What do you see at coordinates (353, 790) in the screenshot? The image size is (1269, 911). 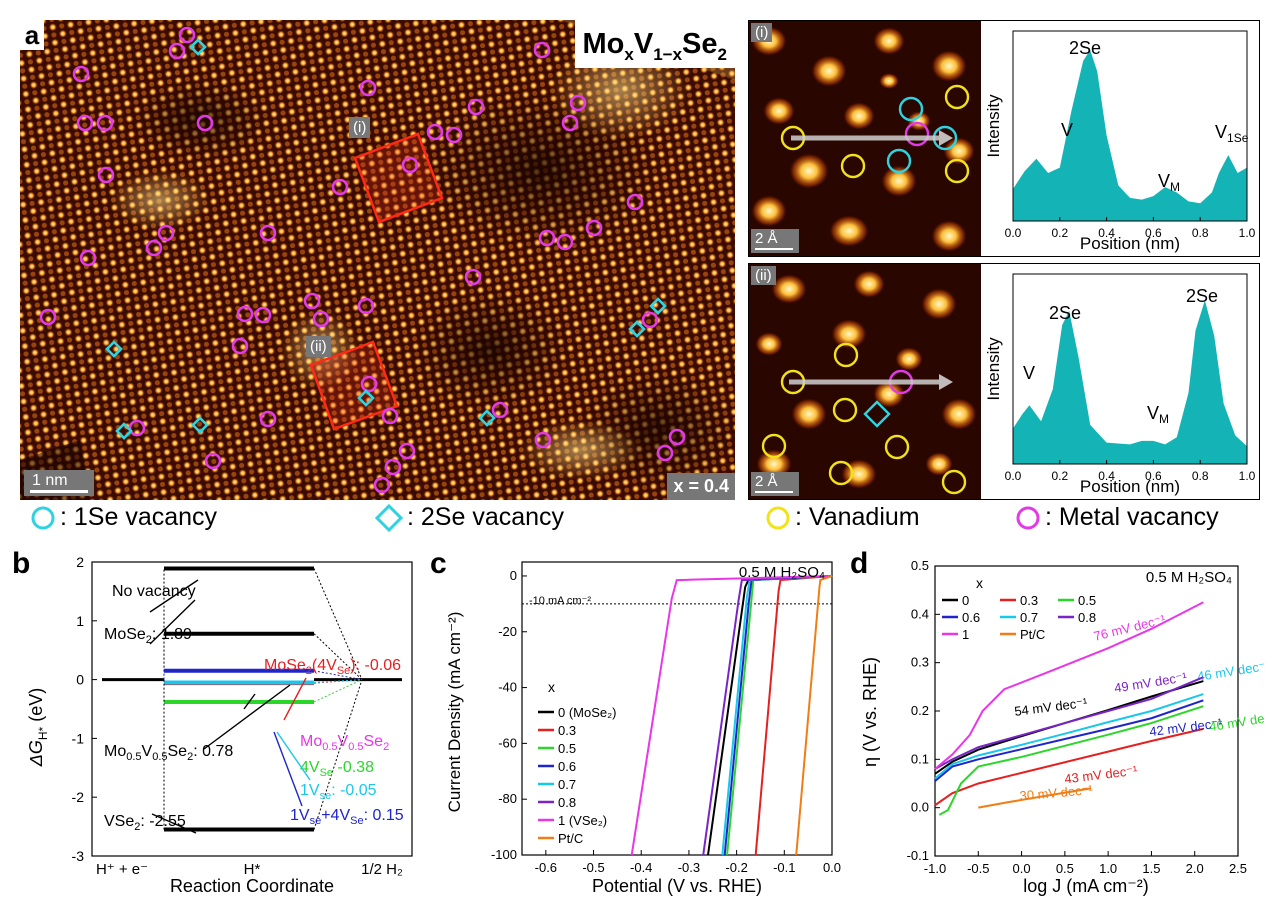 I see `b-1v-val: : -0.05` at bounding box center [353, 790].